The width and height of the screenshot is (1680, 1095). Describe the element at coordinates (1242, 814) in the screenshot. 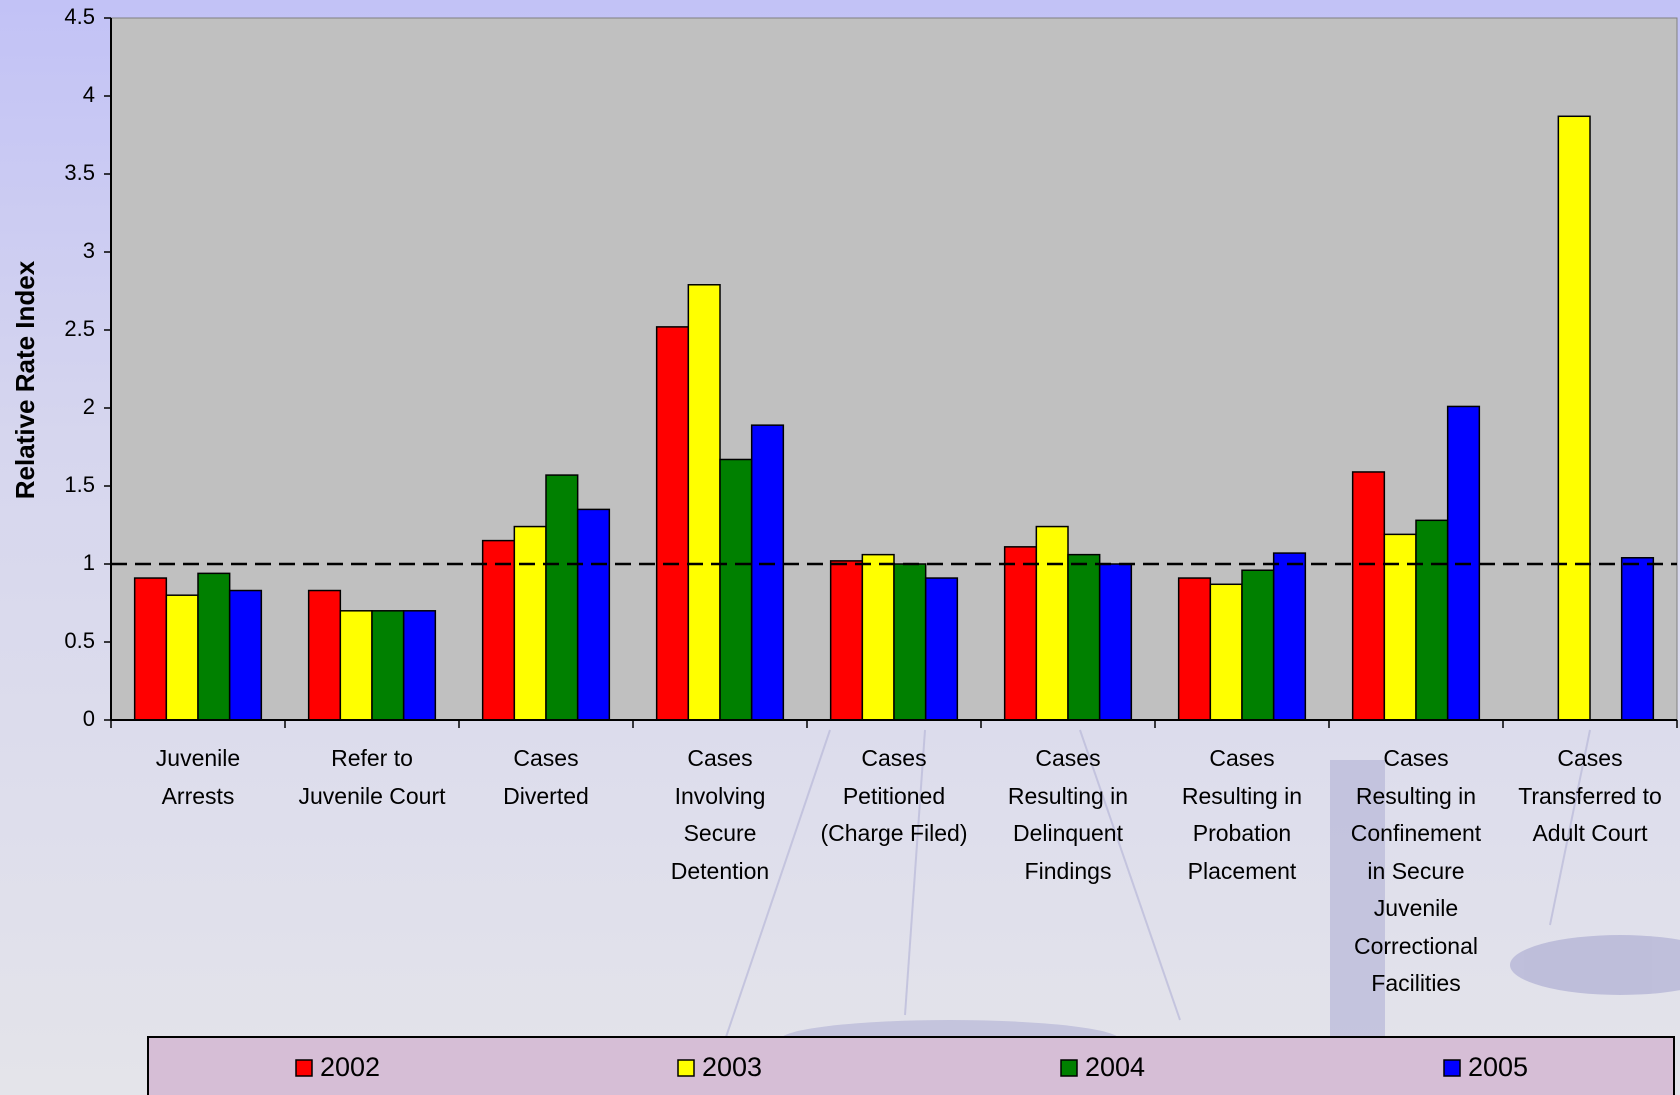

I see `x-tick-label: Cases Resulting in Probation Placement` at that location.